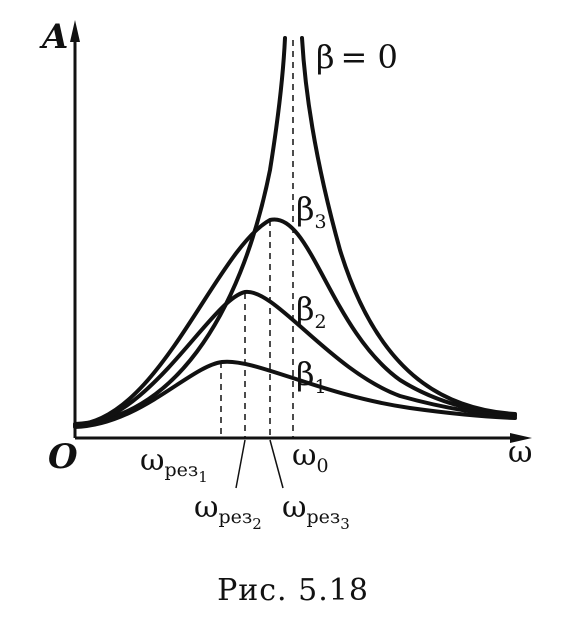 This screenshot has width=575, height=619. What do you see at coordinates (259, 464) in the screenshot?
I see `pointer-lines` at bounding box center [259, 464].